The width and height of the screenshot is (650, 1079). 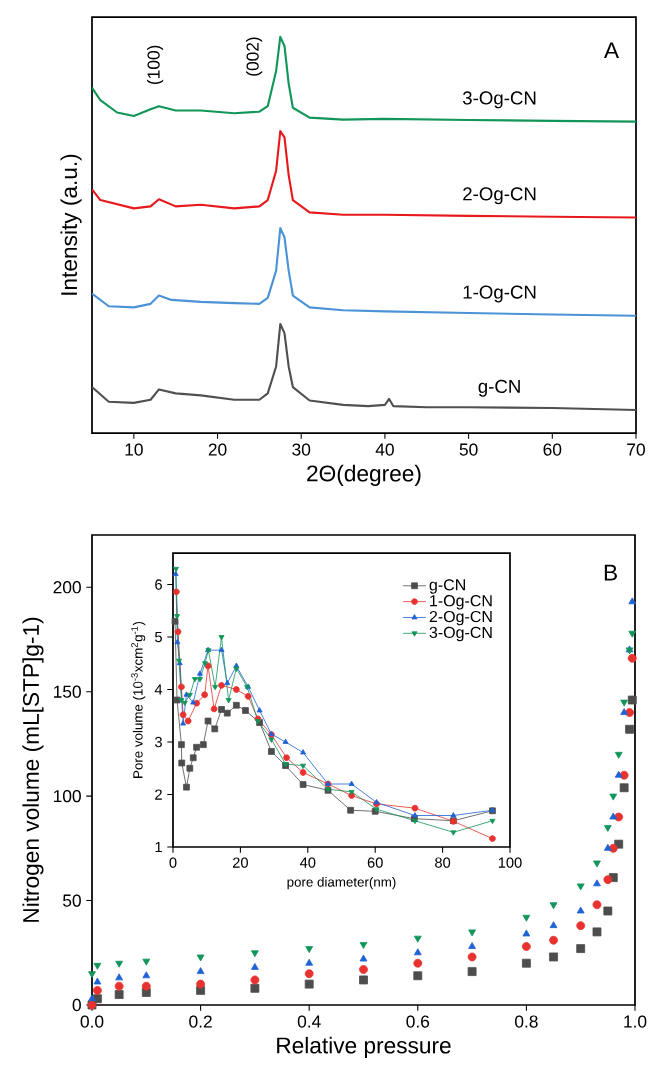 What do you see at coordinates (526, 1021) in the screenshot?
I see `x-tick-label: 0.8` at bounding box center [526, 1021].